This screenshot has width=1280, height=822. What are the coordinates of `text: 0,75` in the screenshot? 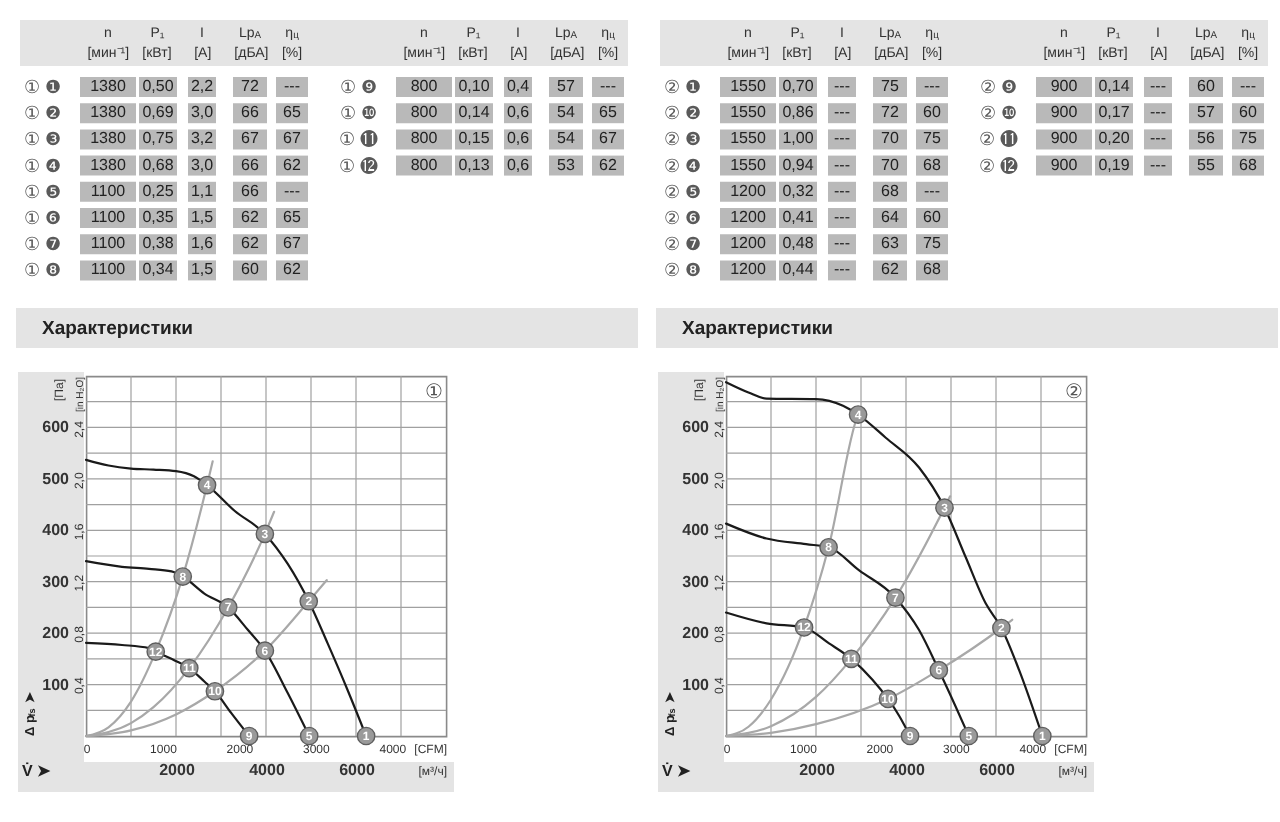 It's located at (158, 138).